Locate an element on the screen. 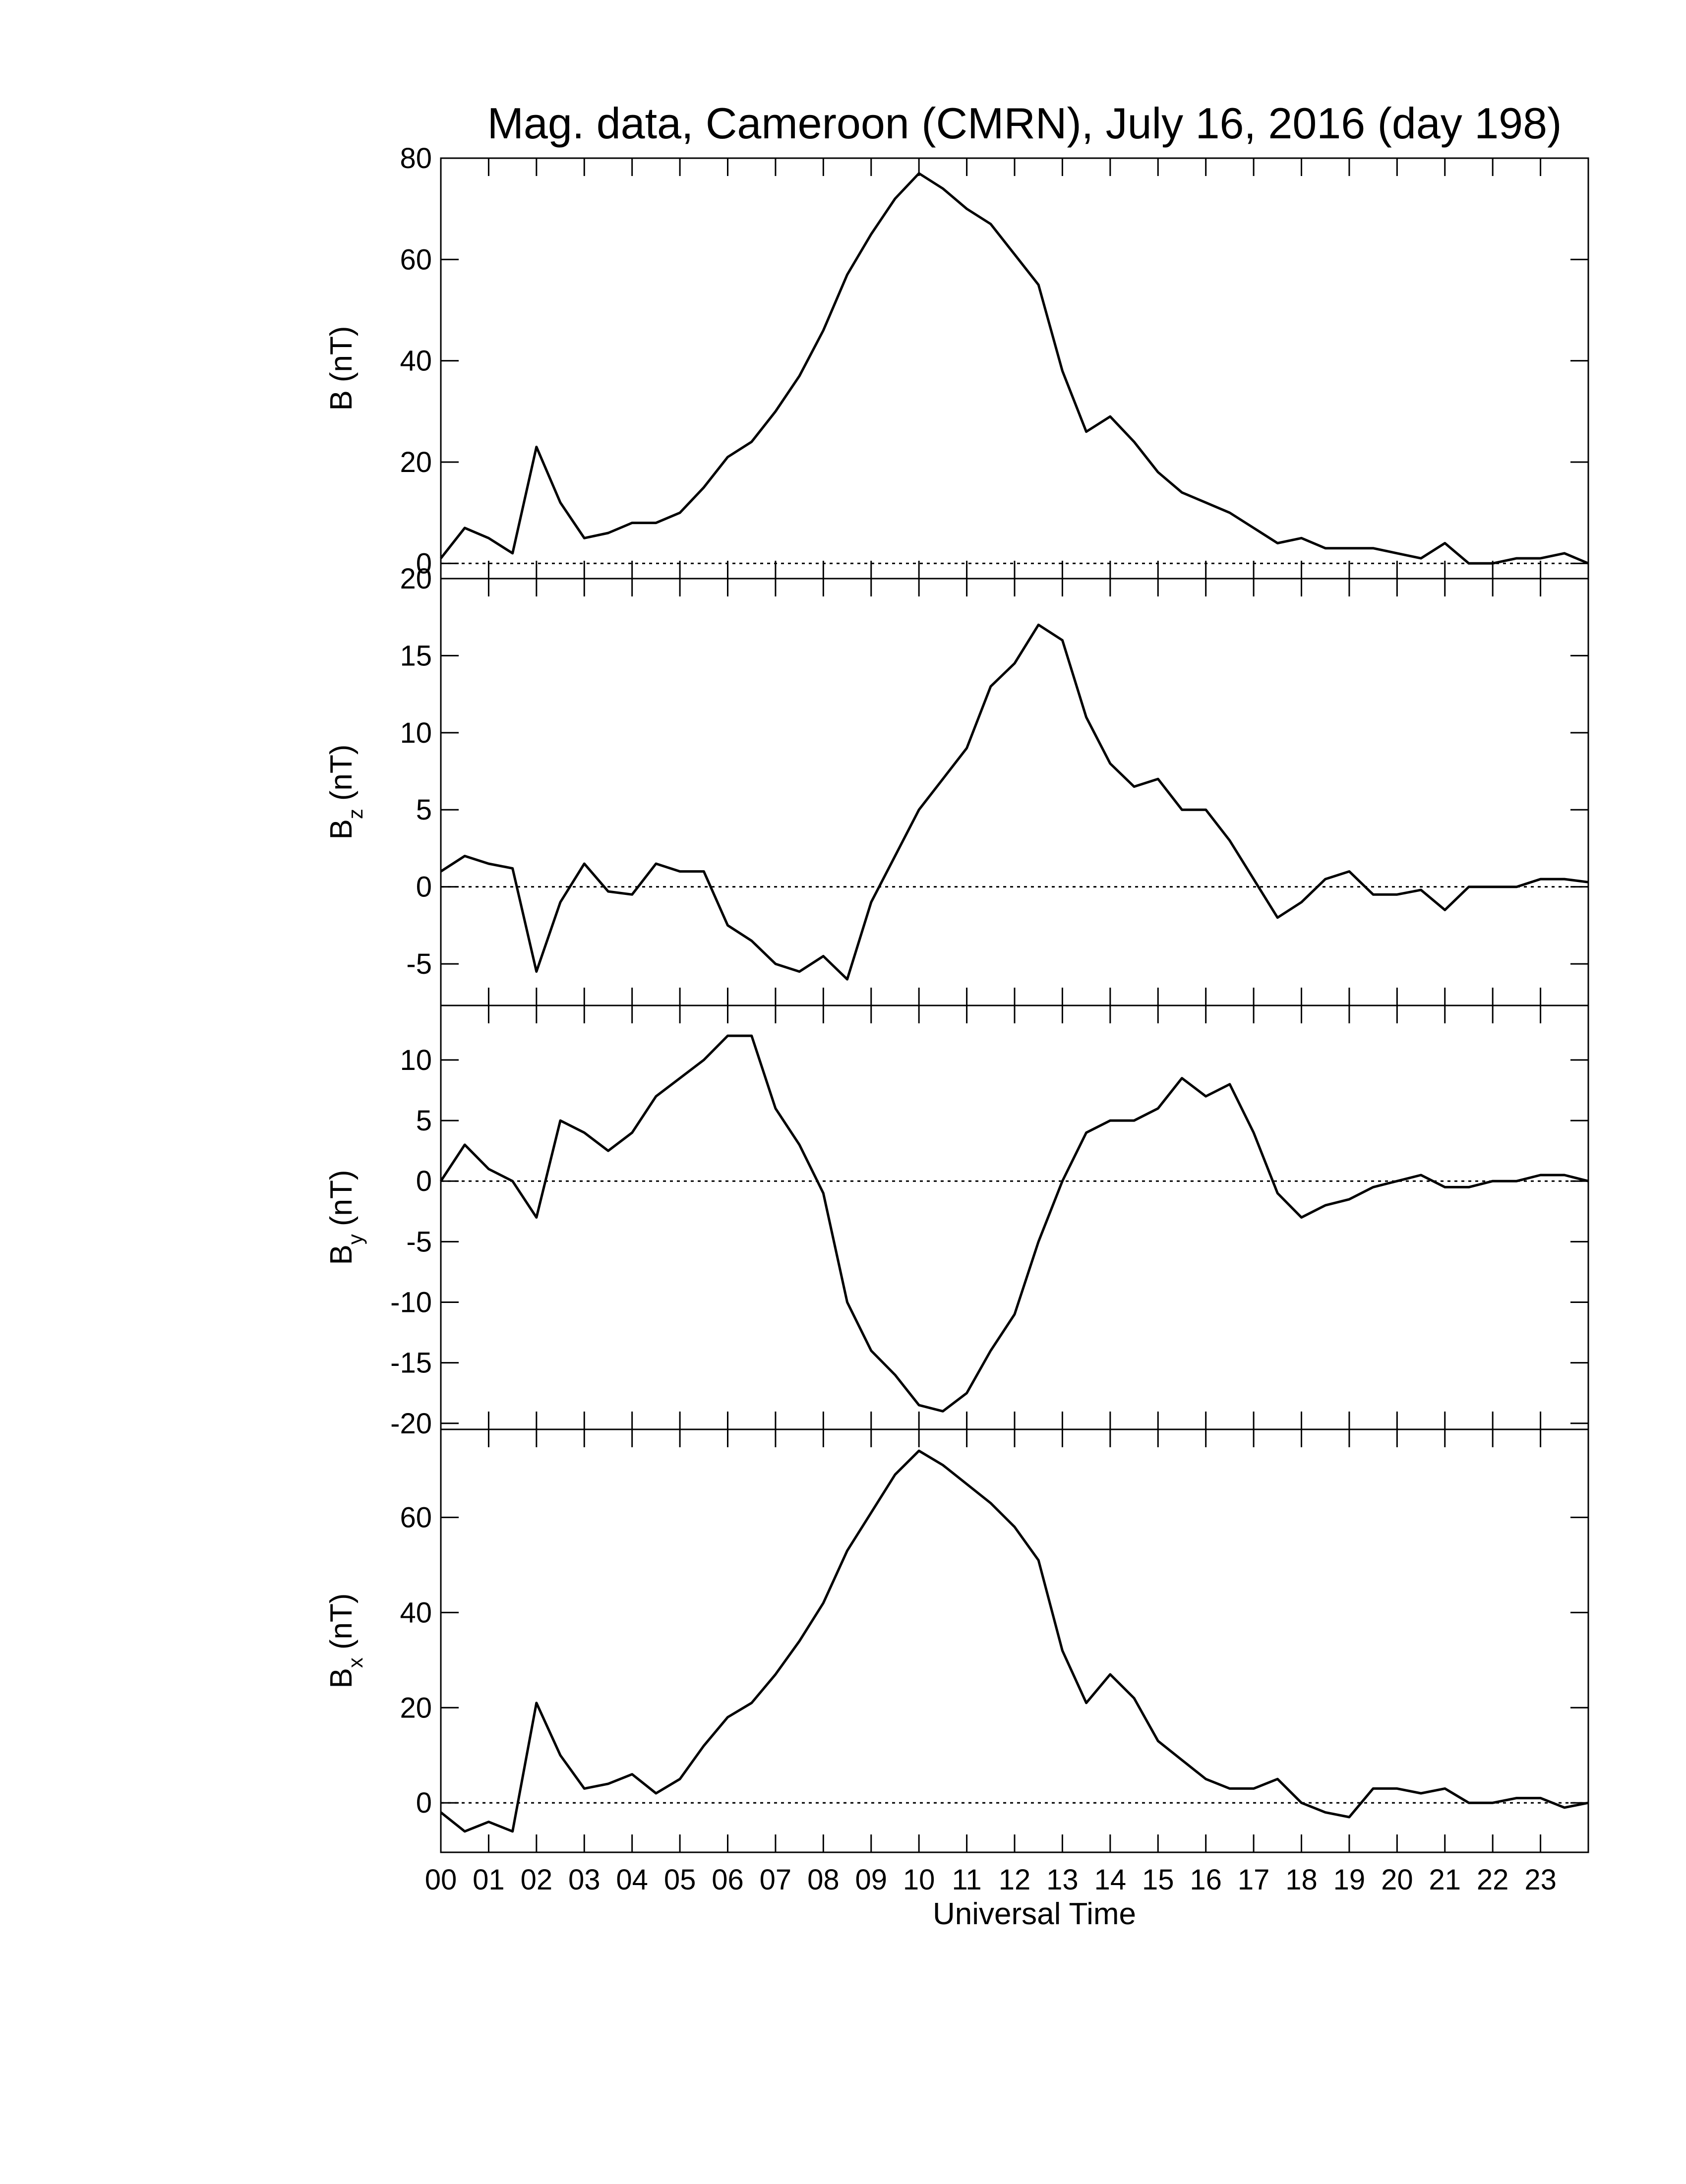 This screenshot has width=1686, height=2184. y-axis-label: Bz (nT) is located at coordinates (346, 791).